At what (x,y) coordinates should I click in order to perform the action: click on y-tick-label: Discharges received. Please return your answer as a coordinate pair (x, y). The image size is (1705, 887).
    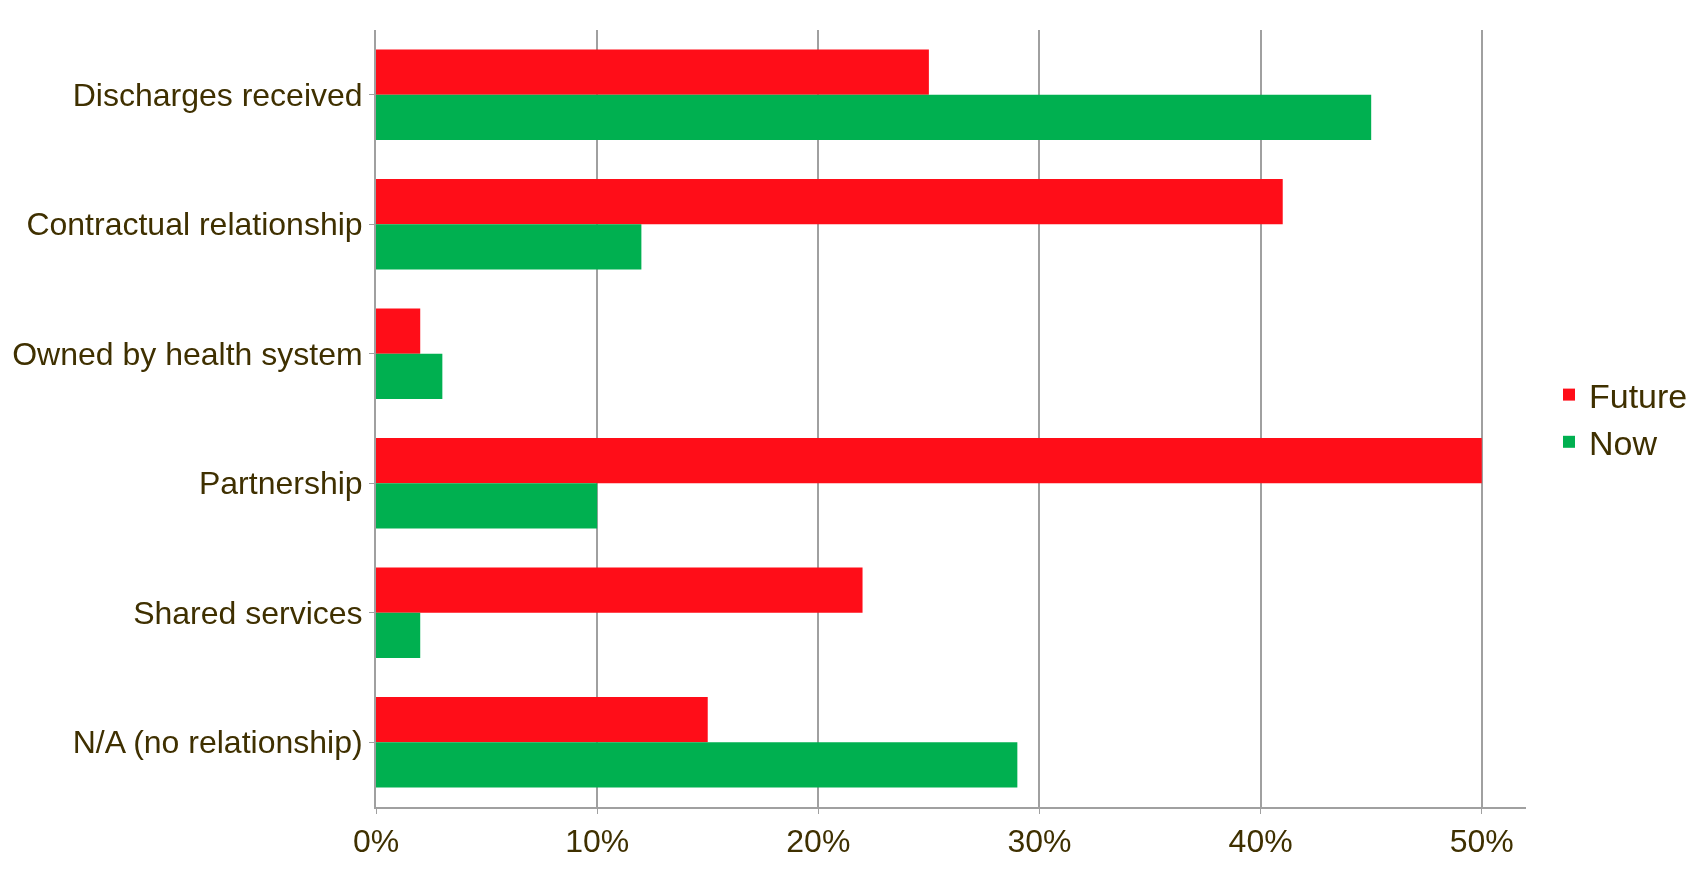
    Looking at the image, I should click on (217, 94).